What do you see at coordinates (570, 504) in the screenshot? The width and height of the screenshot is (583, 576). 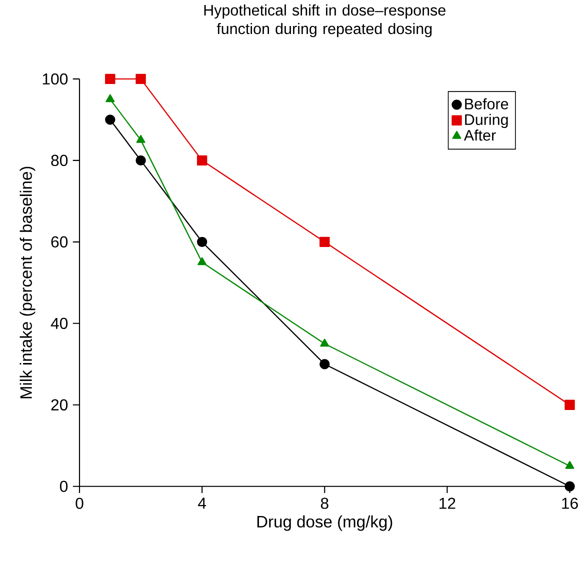 I see `x-tick-label: 16` at bounding box center [570, 504].